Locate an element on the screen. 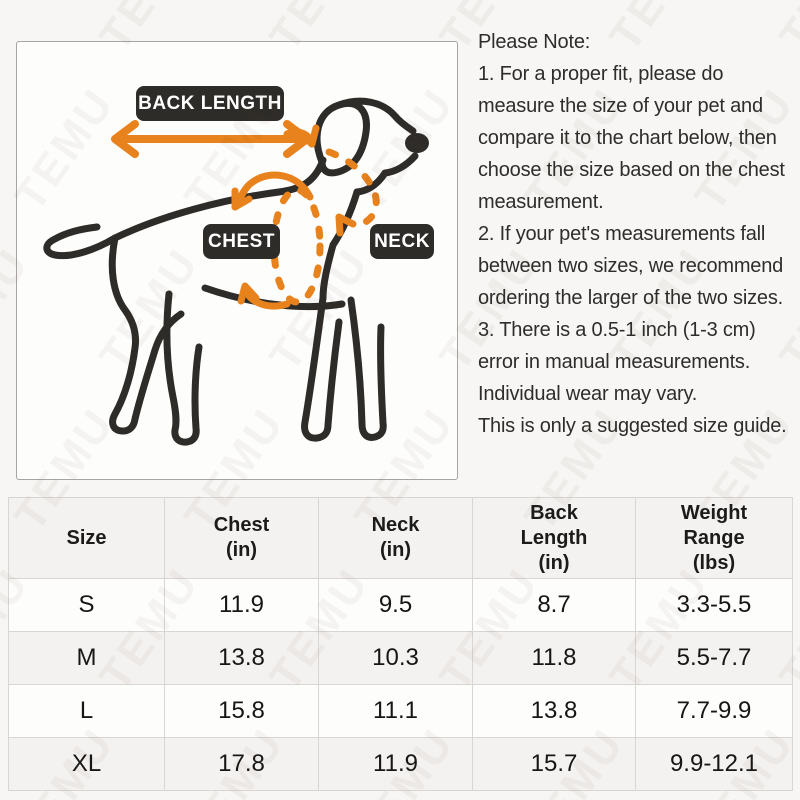  size-cell: S is located at coordinates (86, 605).